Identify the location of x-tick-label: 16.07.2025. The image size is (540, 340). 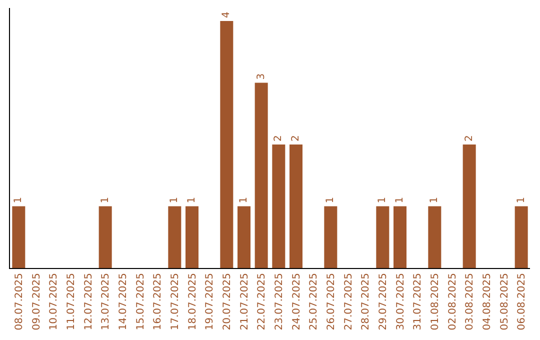
(158, 301).